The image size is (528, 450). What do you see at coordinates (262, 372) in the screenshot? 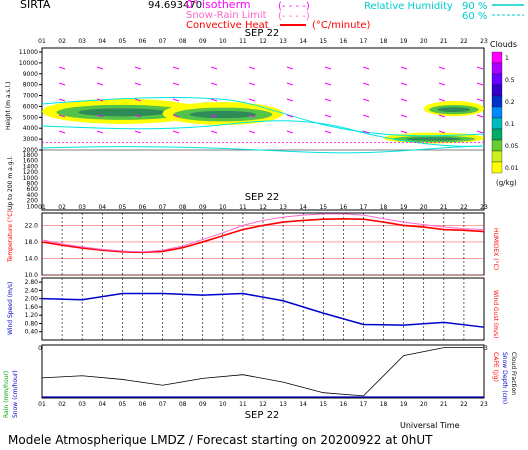
I see `cloud-fraction-line` at bounding box center [262, 372].